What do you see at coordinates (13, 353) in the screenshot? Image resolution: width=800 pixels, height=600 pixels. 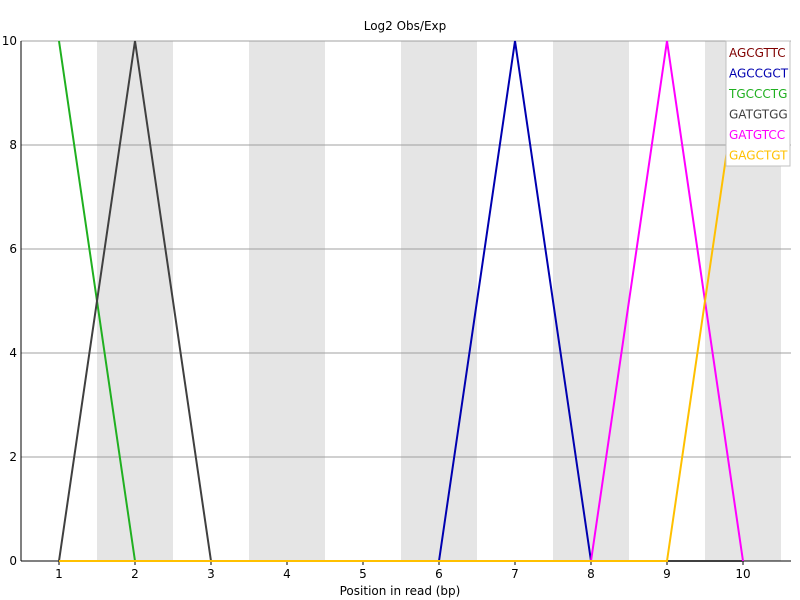 I see `y-tick-label-4: 4` at bounding box center [13, 353].